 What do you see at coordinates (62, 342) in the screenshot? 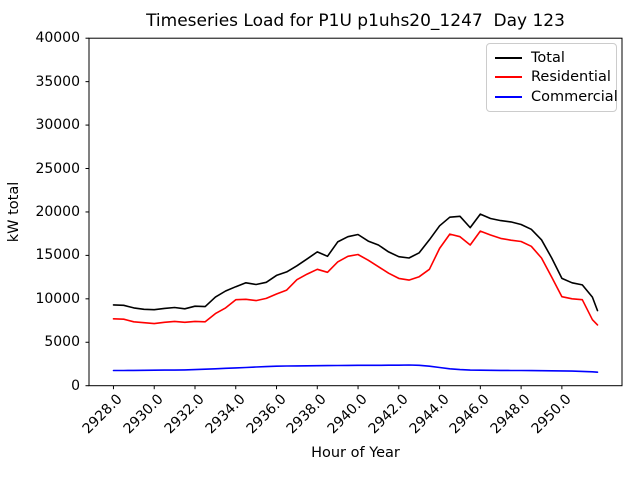
I see `y-tick-label: 5000` at bounding box center [62, 342].